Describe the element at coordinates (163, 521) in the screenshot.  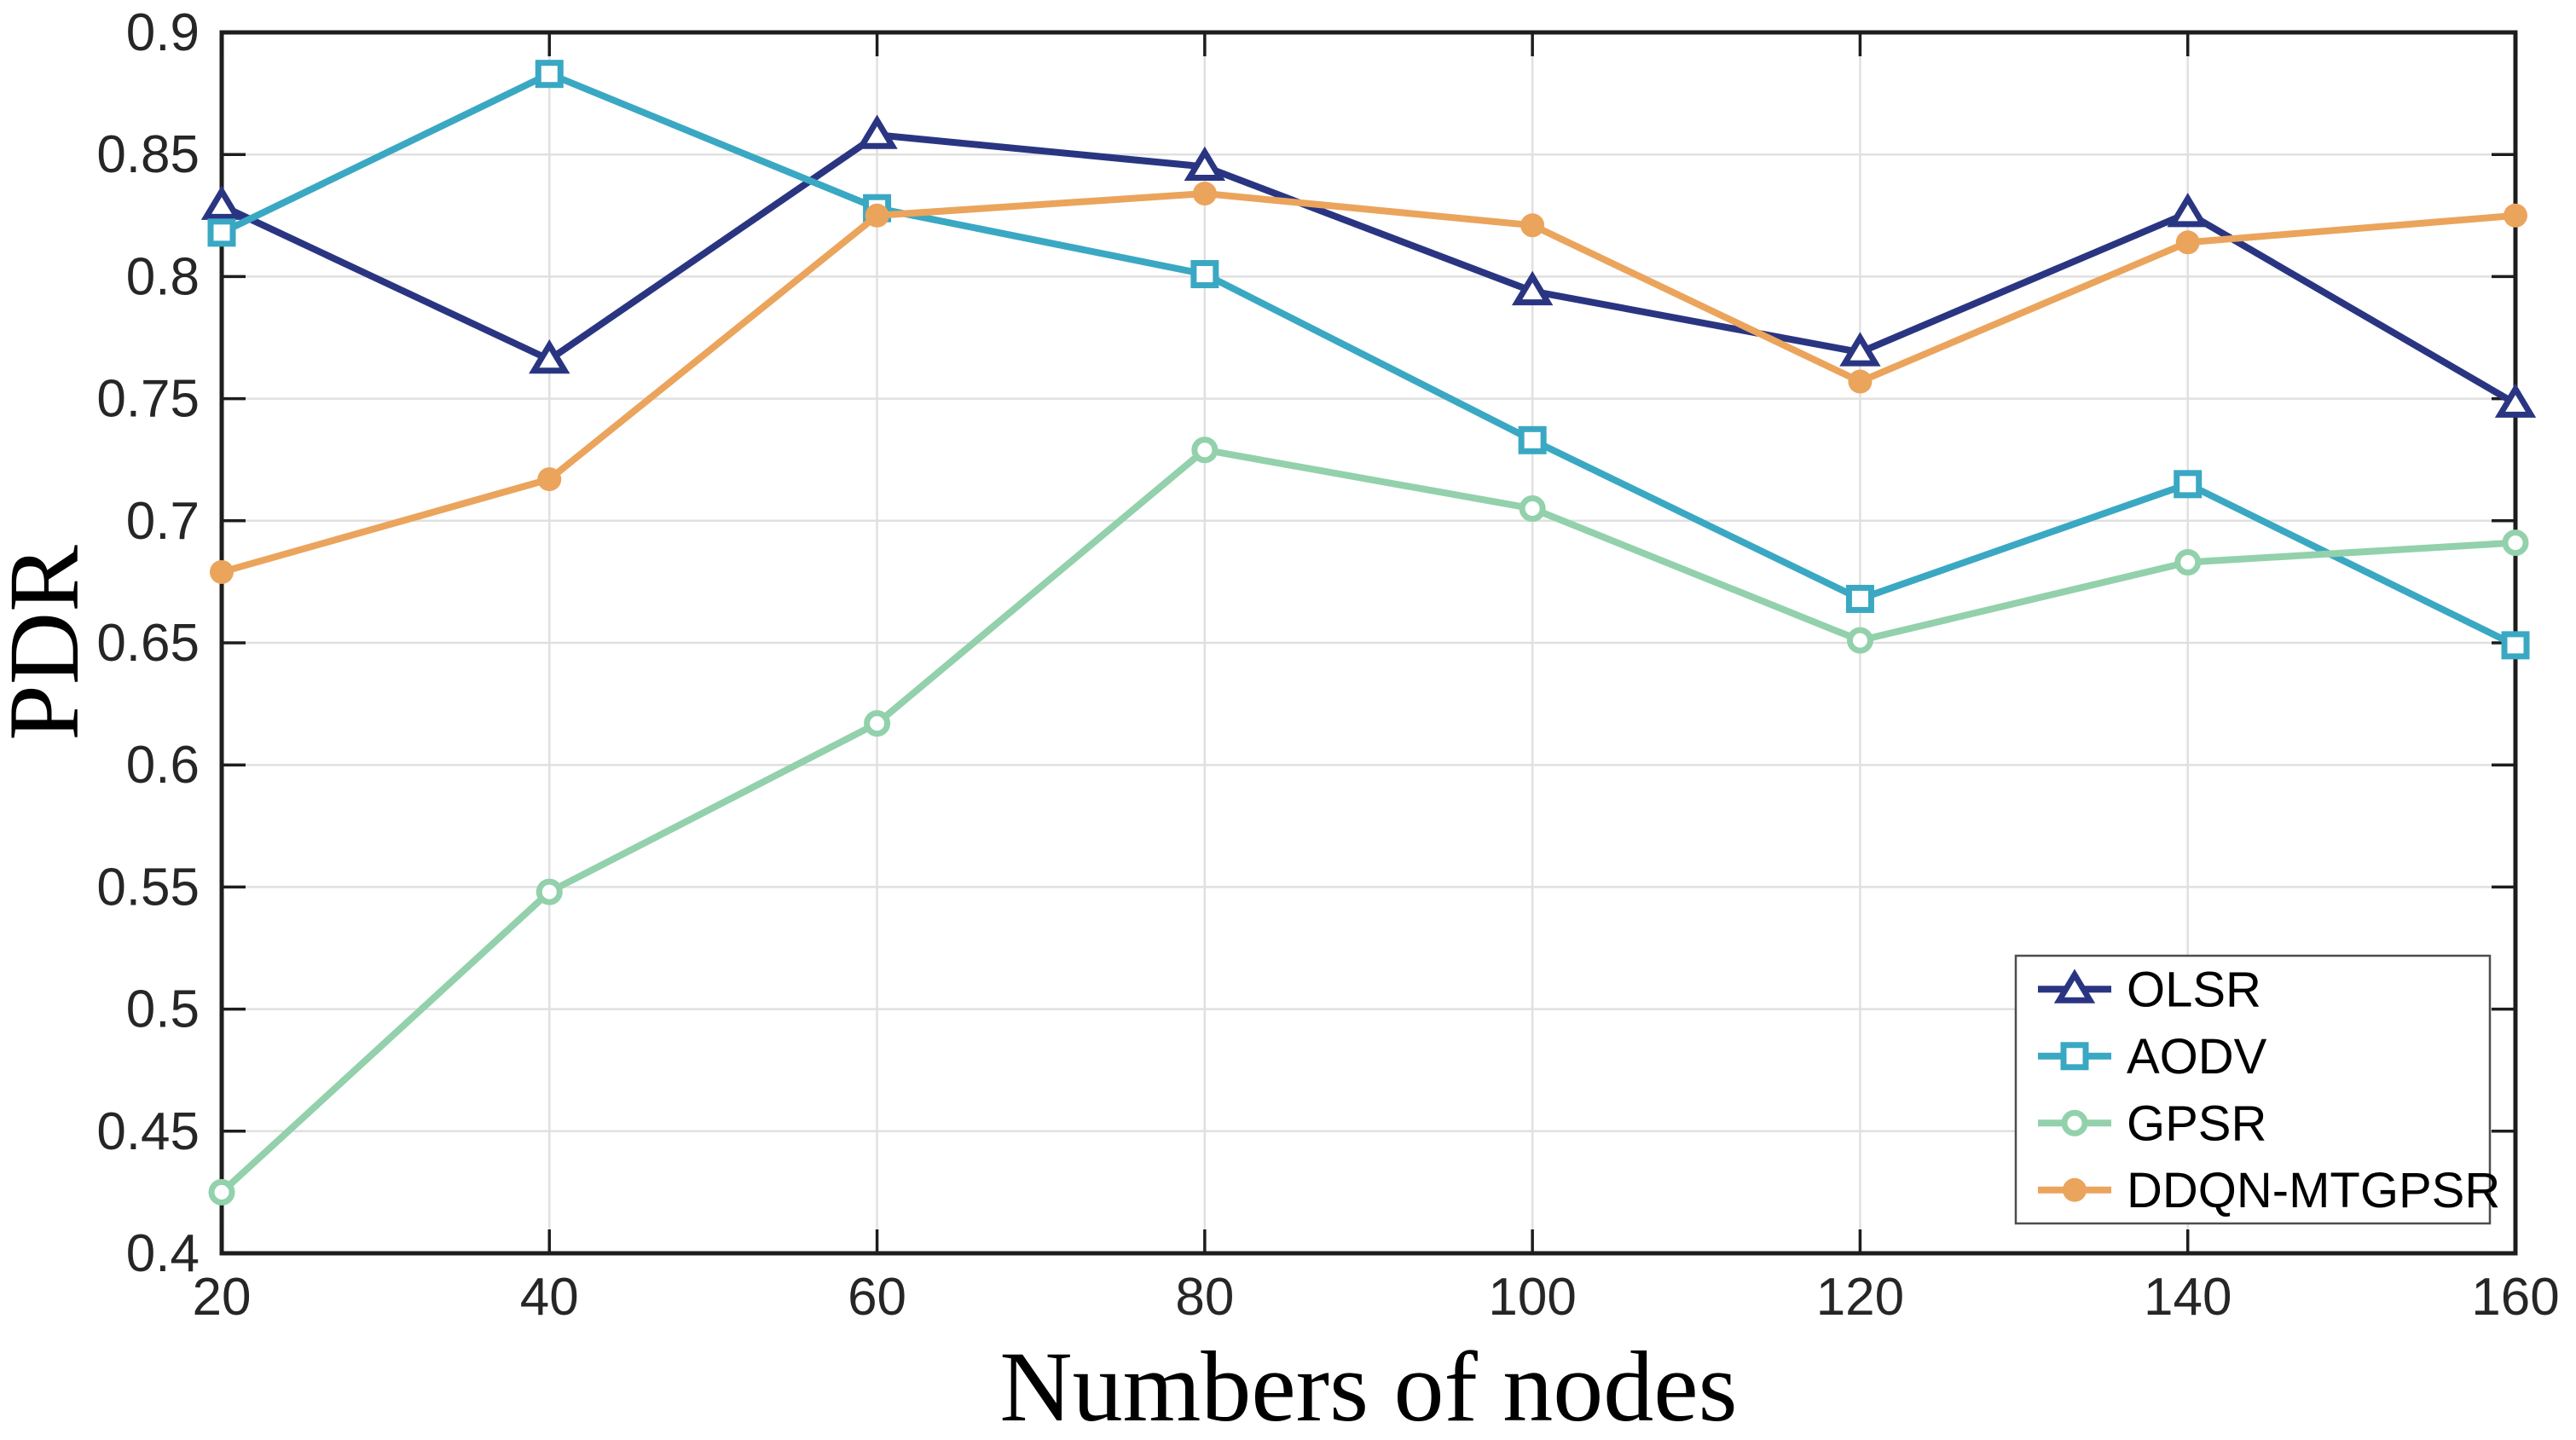
I see `y-tick-label: 0.7` at that location.